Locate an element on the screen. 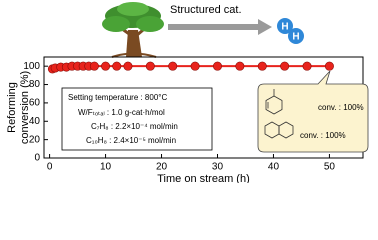 The width and height of the screenshot is (378, 240). y-tick-label: 80 is located at coordinates (35, 84).